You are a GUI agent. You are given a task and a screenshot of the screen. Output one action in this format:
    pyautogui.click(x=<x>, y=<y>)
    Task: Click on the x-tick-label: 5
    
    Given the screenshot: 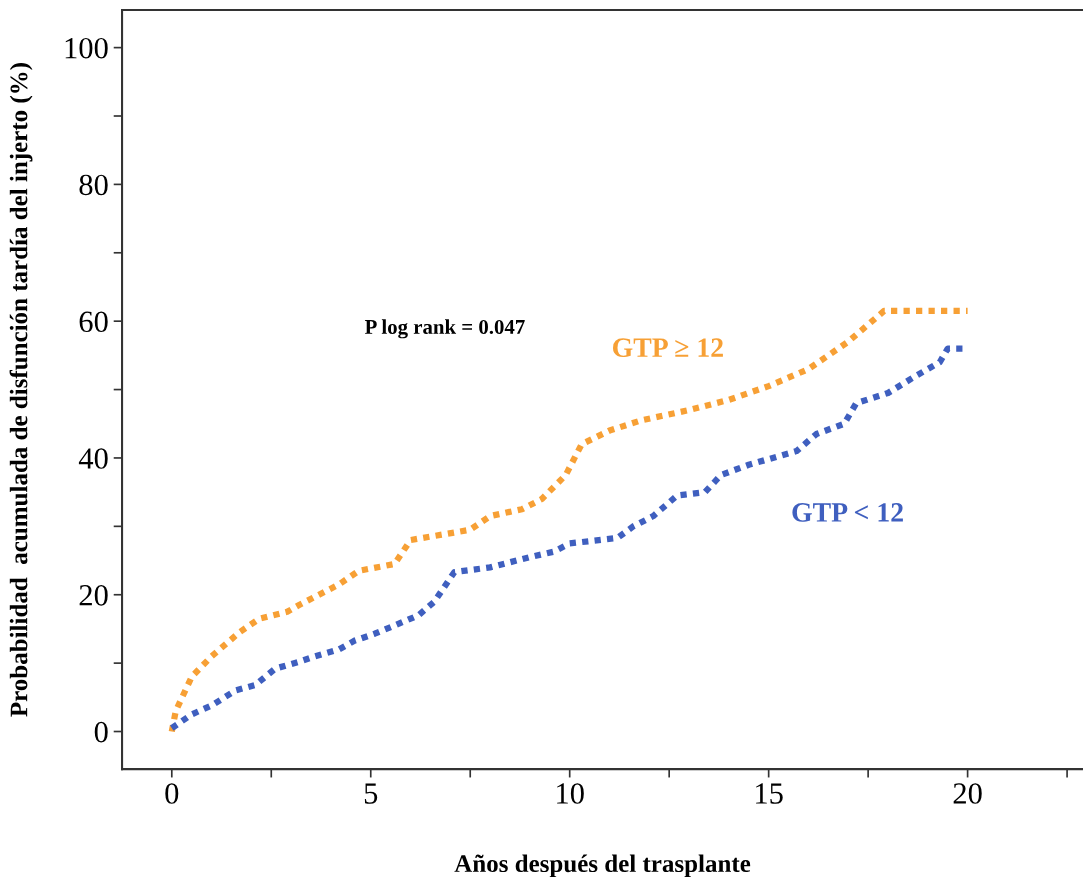 What is the action you would take?
    pyautogui.click(x=371, y=793)
    